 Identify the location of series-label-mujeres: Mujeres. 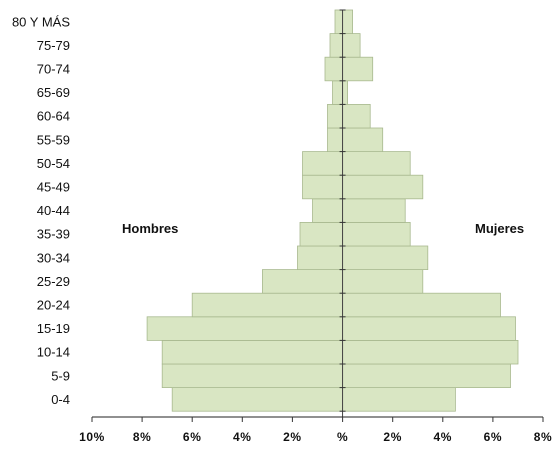
(499, 228).